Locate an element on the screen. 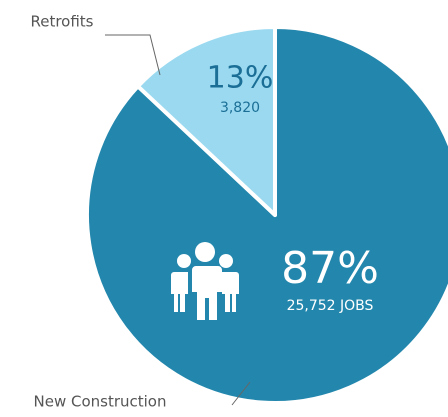  jobs-label: 3,820 is located at coordinates (240, 108).